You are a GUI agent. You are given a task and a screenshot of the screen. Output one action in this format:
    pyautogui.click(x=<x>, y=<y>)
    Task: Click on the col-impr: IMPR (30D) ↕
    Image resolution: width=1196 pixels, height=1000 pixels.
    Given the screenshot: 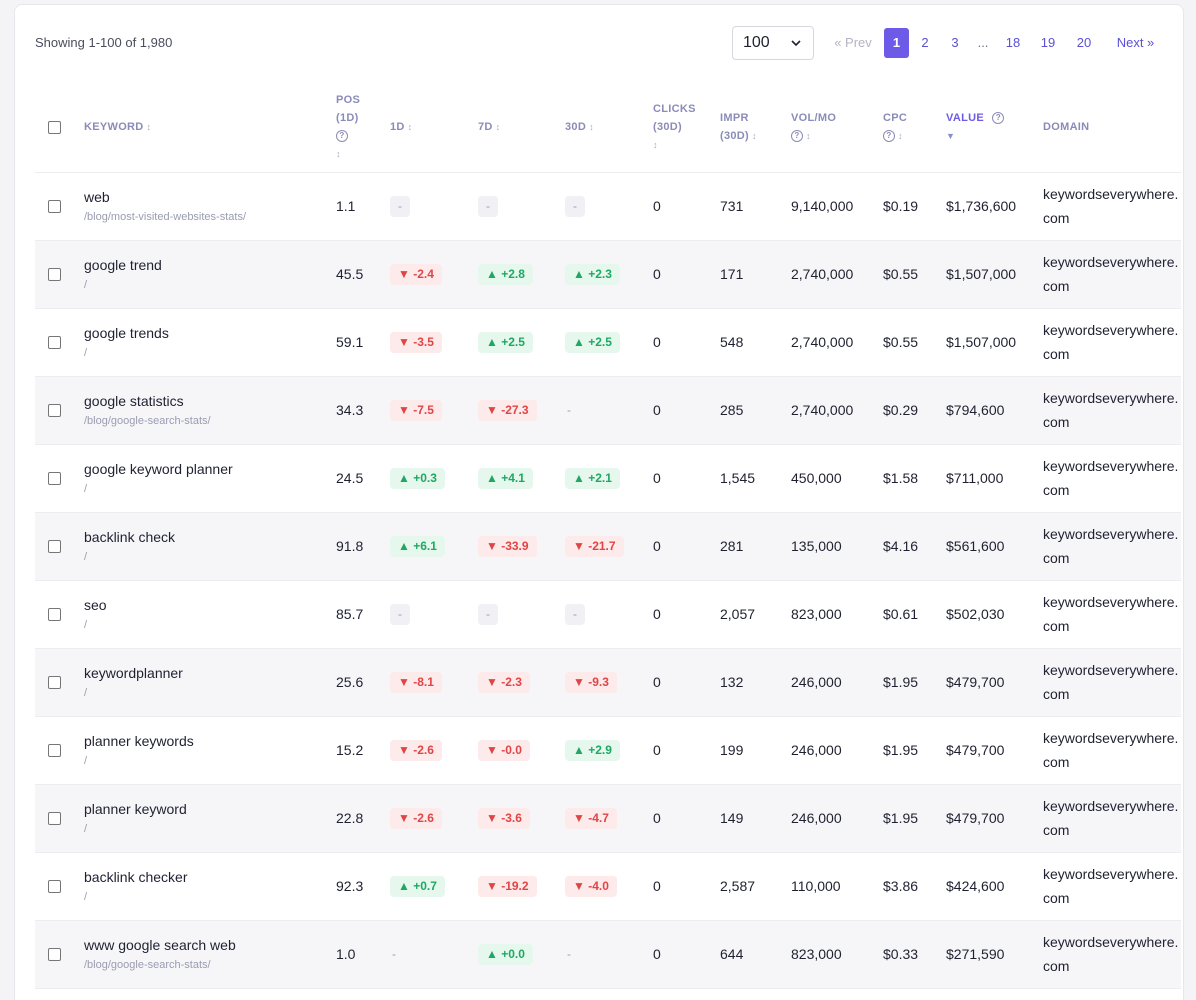 What is the action you would take?
    pyautogui.click(x=755, y=128)
    